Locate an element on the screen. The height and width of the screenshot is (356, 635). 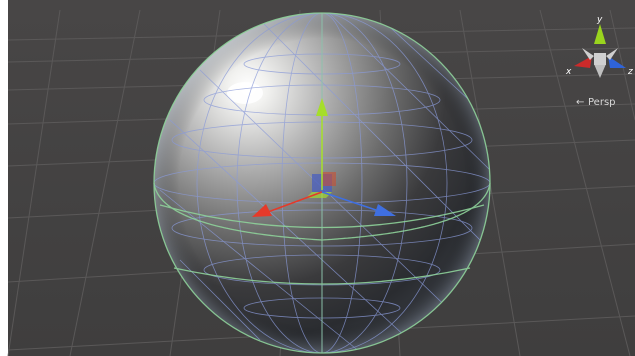
gizmo-z-cone is located at coordinates (617, 62).